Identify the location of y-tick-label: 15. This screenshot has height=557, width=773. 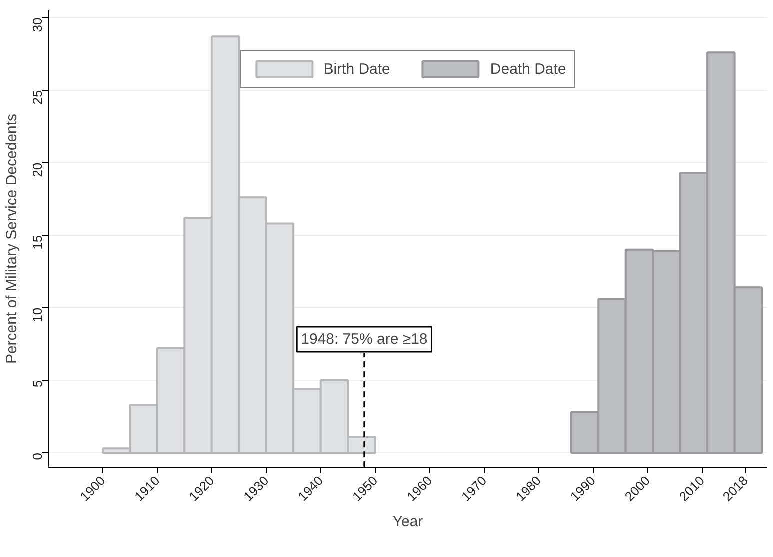
(37, 242).